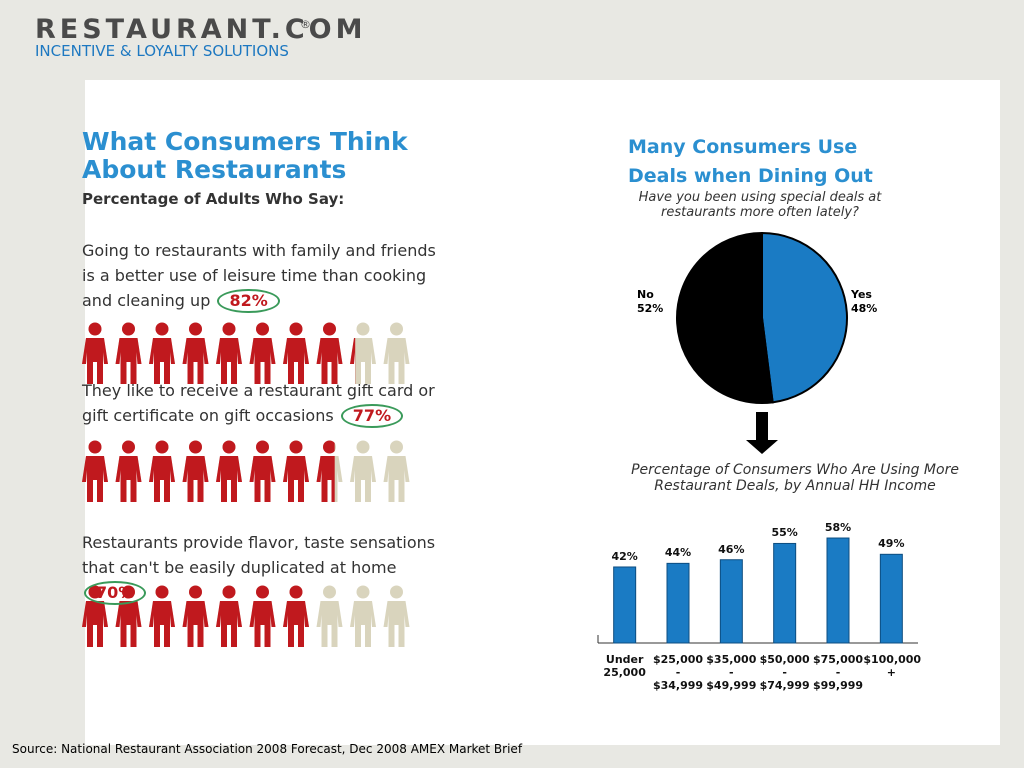 The width and height of the screenshot is (1024, 768). Describe the element at coordinates (115, 593) in the screenshot. I see `statement-percent: 70%` at that location.